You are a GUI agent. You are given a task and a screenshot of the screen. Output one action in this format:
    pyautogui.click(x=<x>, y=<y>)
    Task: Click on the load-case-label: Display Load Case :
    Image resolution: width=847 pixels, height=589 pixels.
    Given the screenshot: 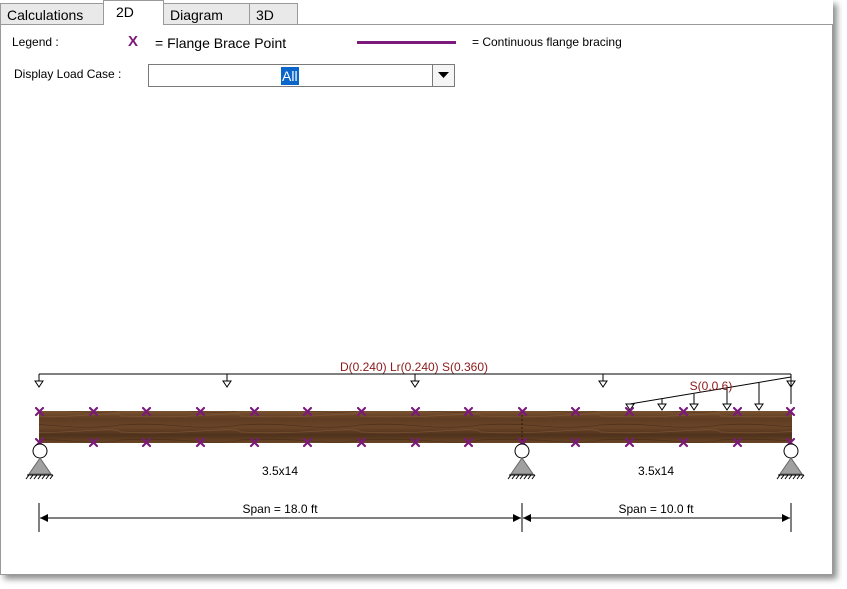 What is the action you would take?
    pyautogui.click(x=68, y=74)
    